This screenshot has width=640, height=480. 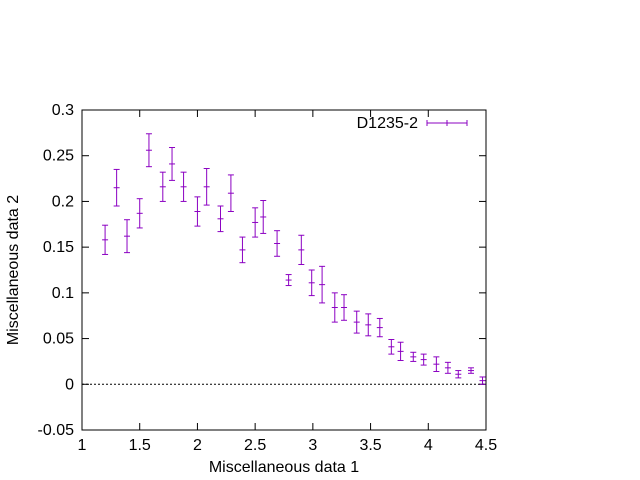 What do you see at coordinates (58, 339) in the screenshot?
I see `y-tick-label: 0.05` at bounding box center [58, 339].